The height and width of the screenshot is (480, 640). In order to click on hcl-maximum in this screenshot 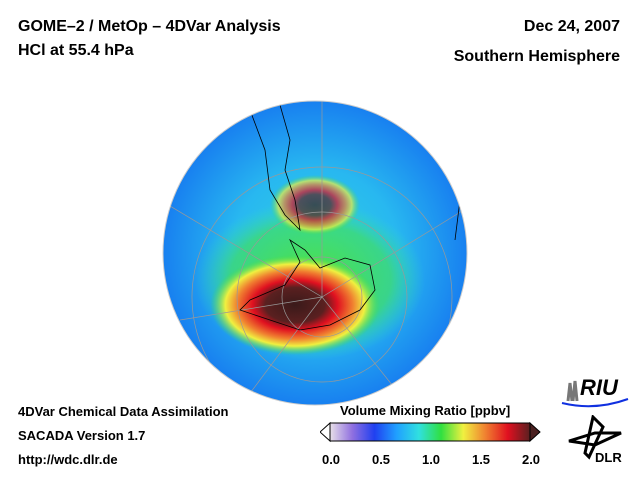, I will do `click(295, 305)`.